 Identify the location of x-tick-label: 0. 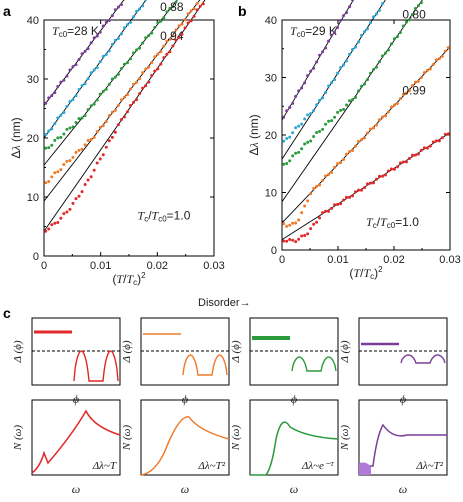
(282, 260).